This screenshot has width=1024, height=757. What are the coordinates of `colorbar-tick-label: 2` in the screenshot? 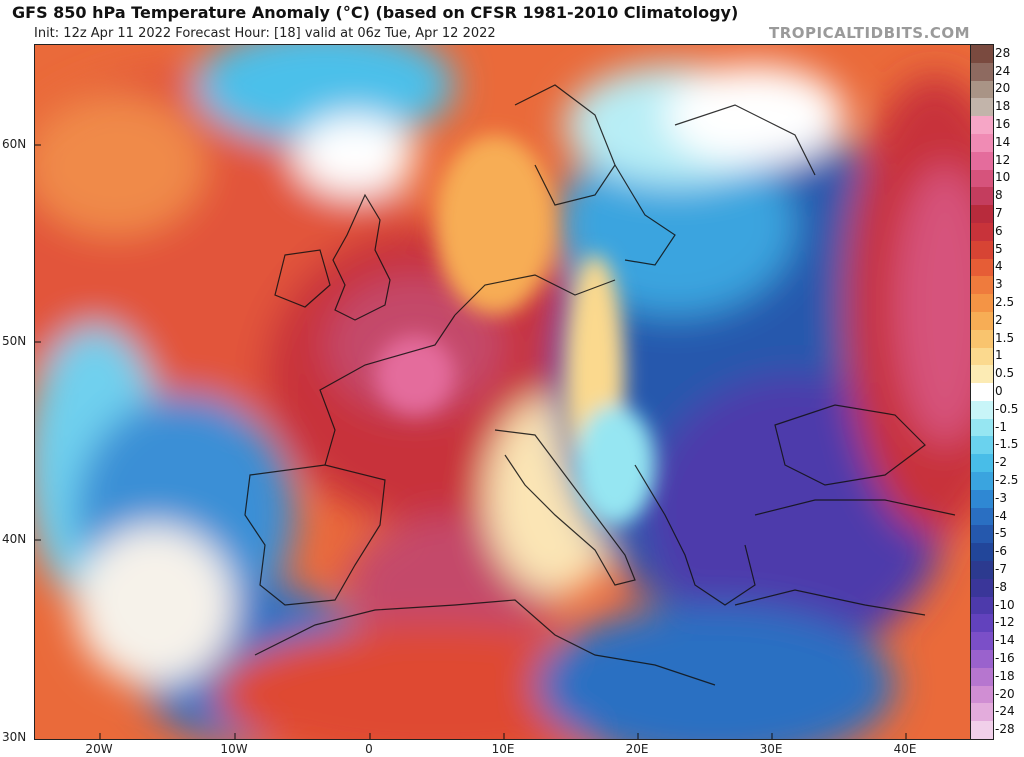 It's located at (999, 319).